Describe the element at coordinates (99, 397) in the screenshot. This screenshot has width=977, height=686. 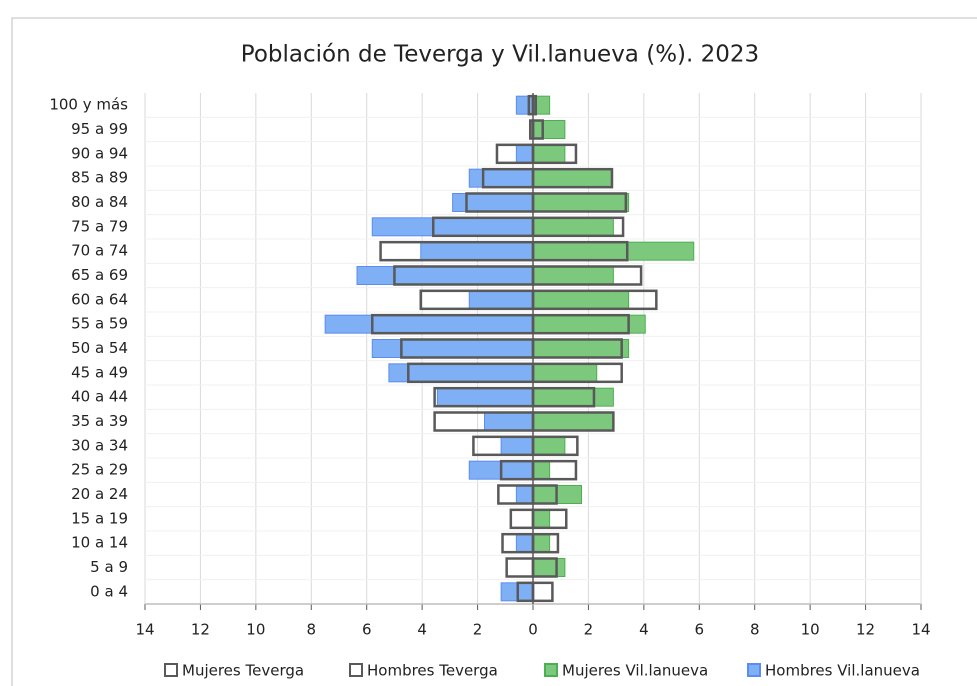
I see `y-tick-label: 40 a 44` at that location.